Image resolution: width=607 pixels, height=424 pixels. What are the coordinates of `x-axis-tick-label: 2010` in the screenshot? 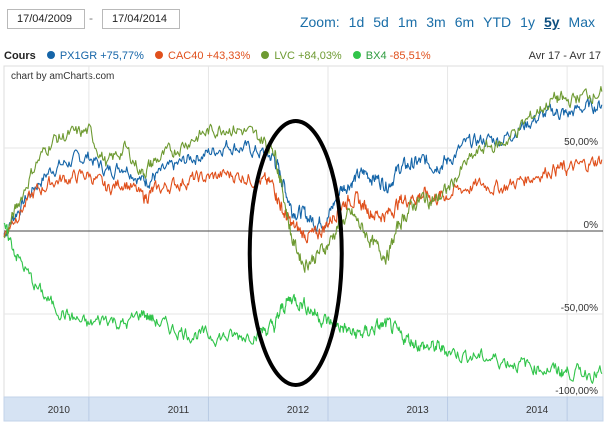 It's located at (59, 410).